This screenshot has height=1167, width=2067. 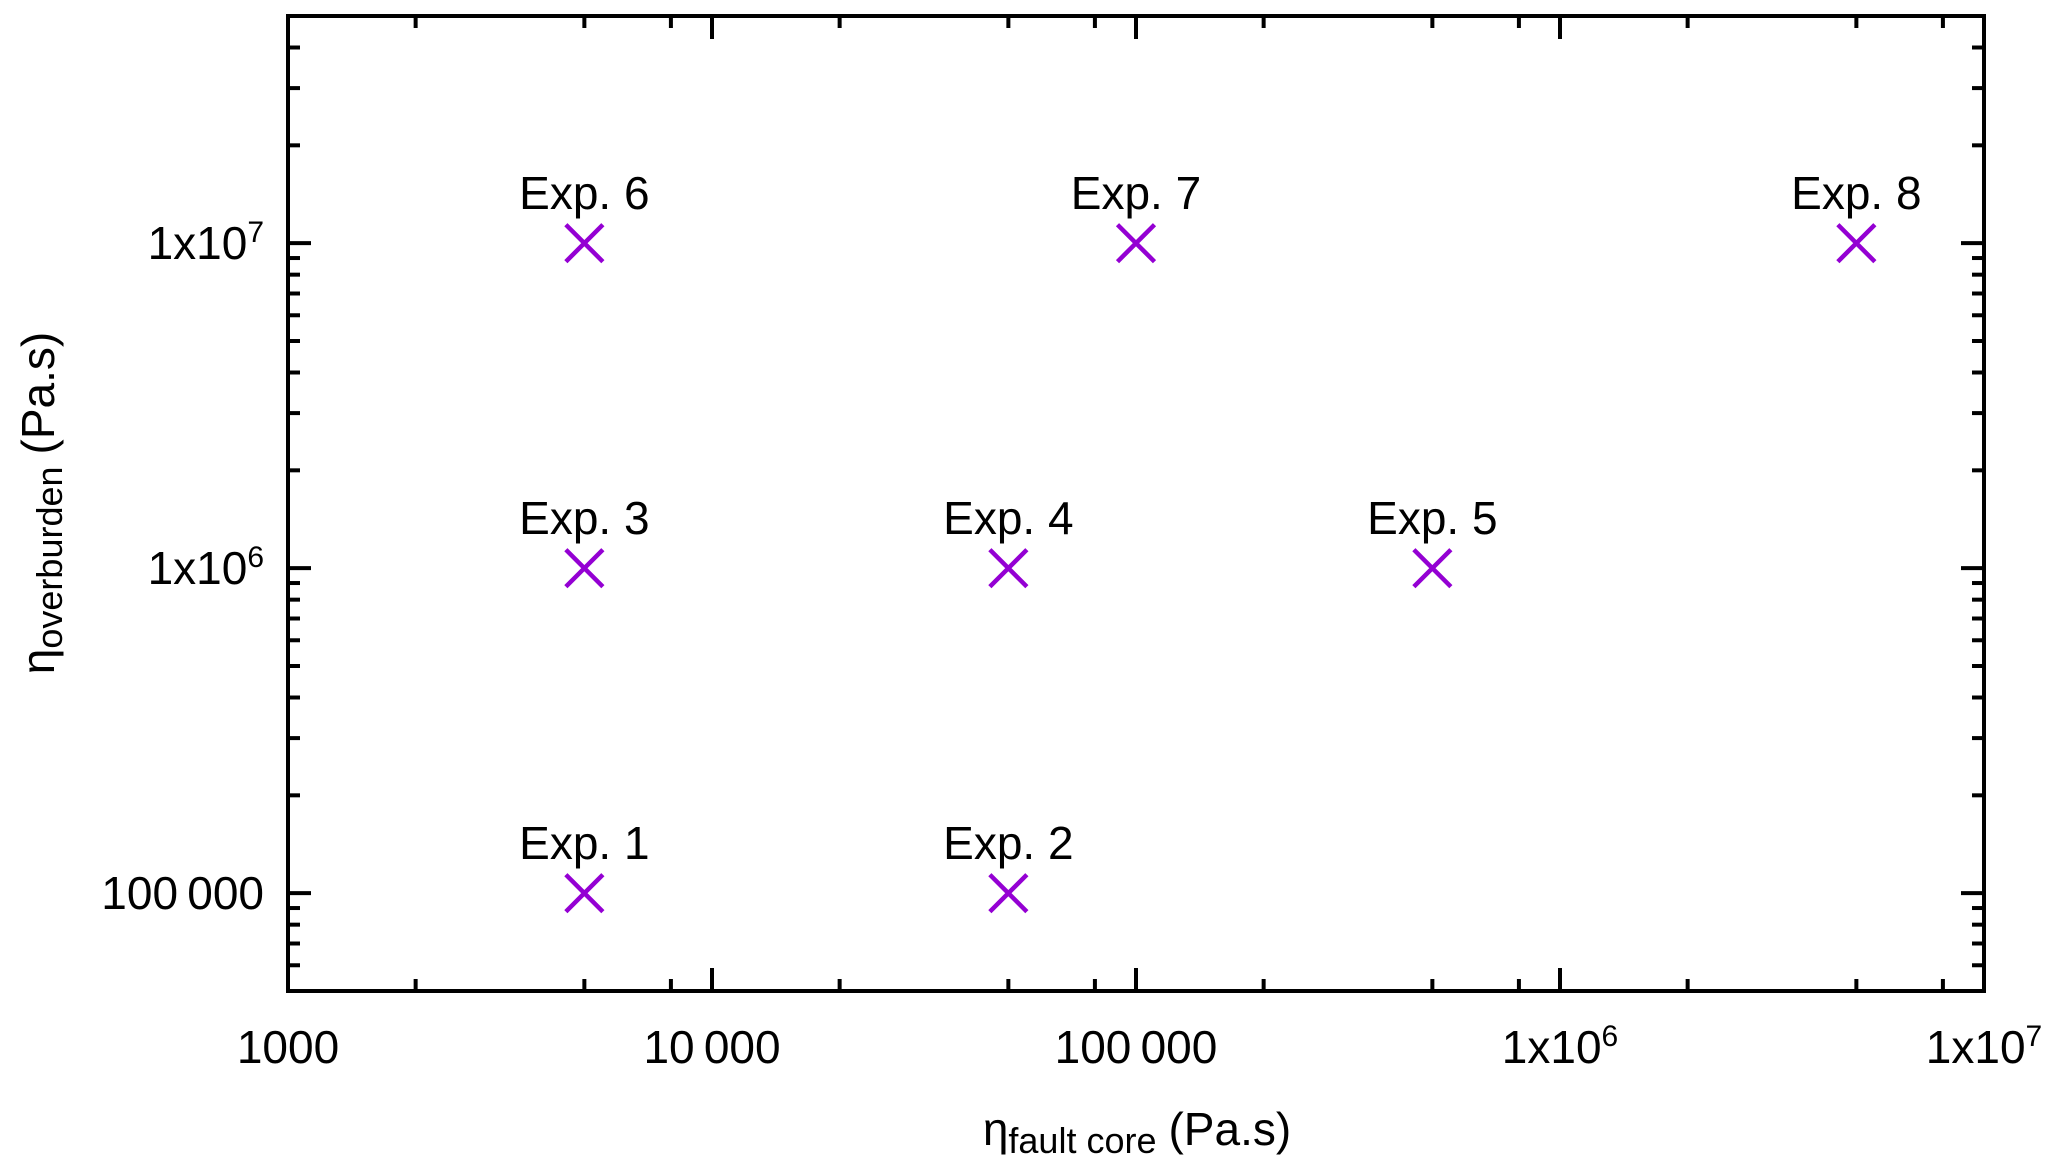 I want to click on x-tick-label: 10 000, so click(x=711, y=1047).